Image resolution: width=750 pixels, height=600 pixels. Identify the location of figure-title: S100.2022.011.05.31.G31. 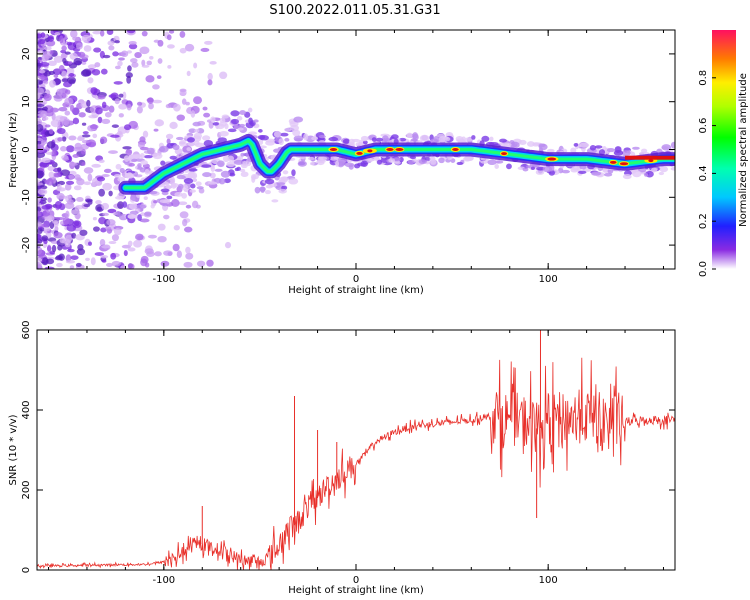
(354, 10).